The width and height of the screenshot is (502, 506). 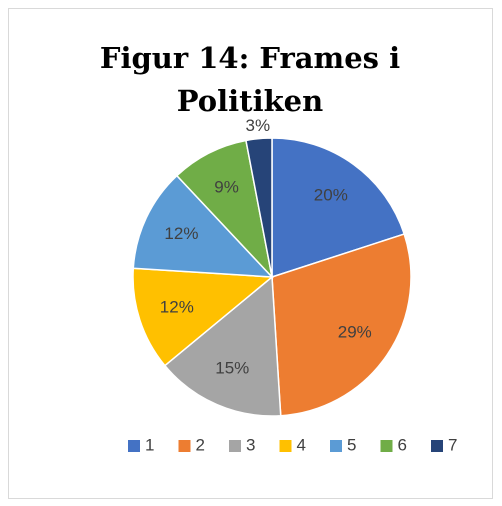 What do you see at coordinates (351, 444) in the screenshot?
I see `legend-label: 5` at bounding box center [351, 444].